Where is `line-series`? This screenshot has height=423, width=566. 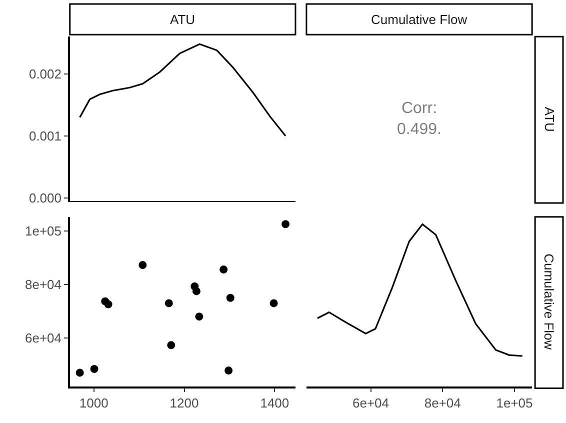
line-series is located at coordinates (182, 90).